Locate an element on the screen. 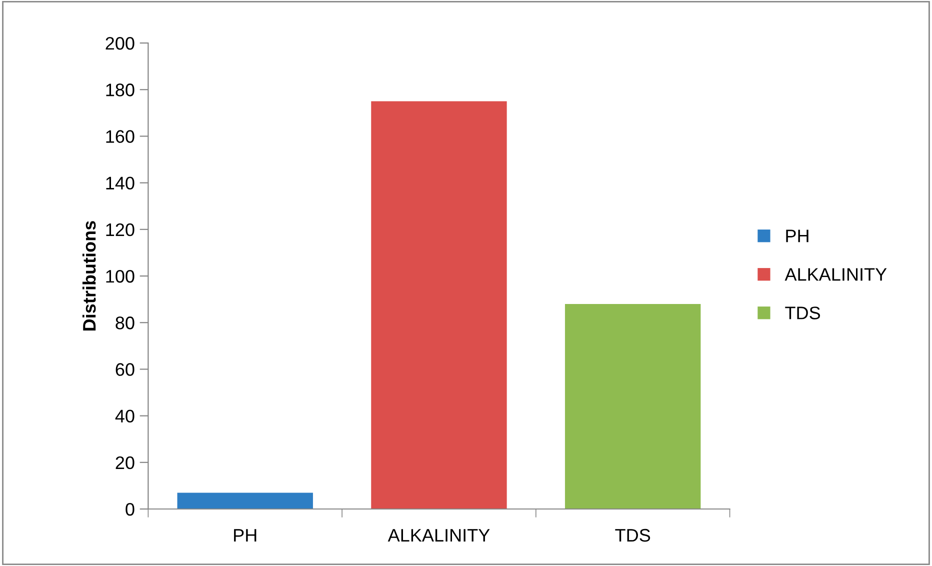 The width and height of the screenshot is (932, 566). y-tick-label: 120 is located at coordinates (120, 229).